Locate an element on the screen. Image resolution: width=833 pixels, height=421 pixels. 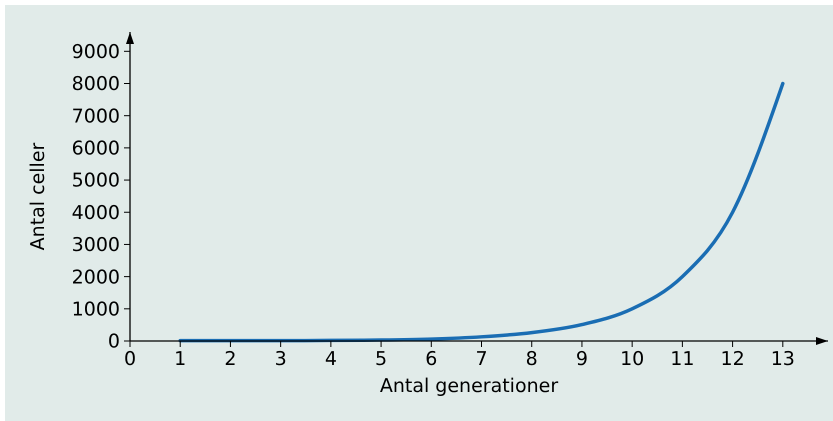
y-tick-label: 6000 is located at coordinates (96, 149).